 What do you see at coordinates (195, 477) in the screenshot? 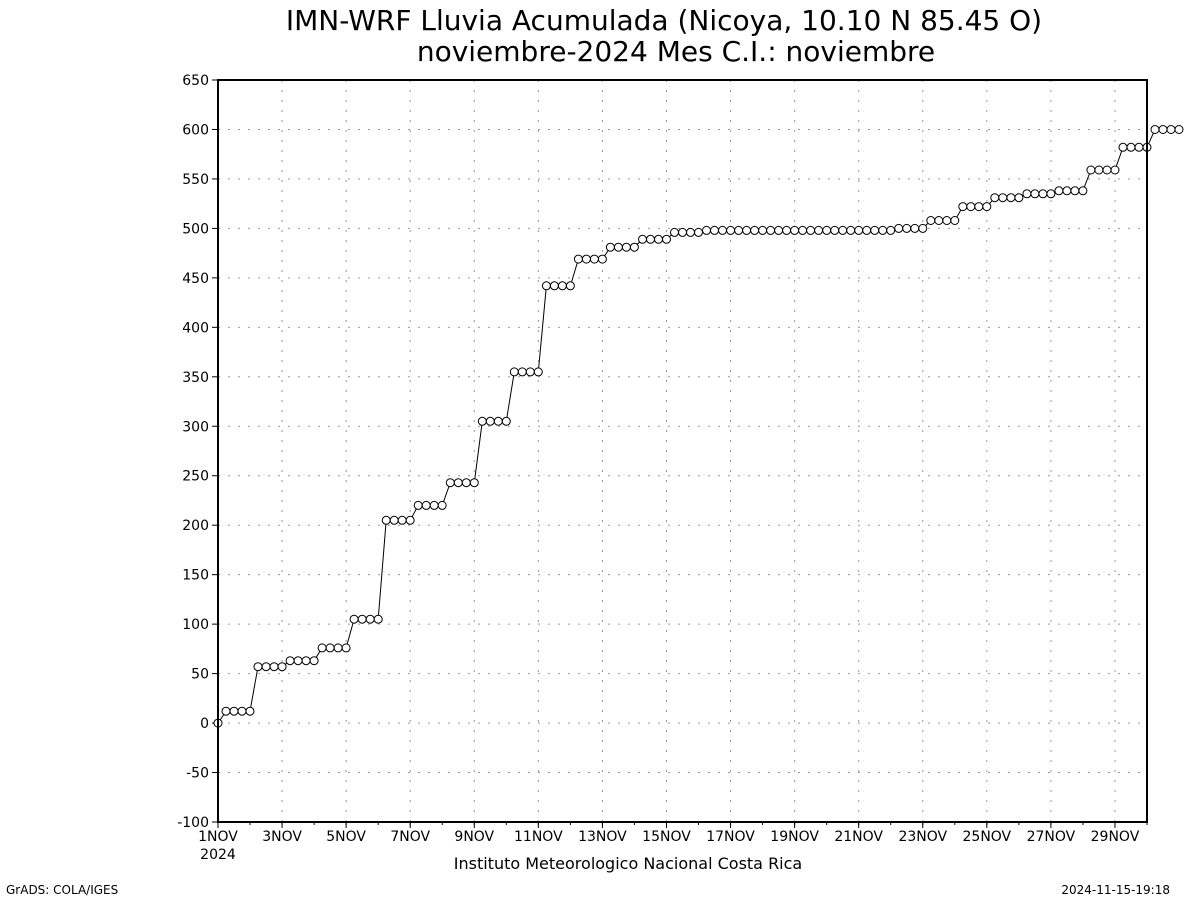
I see `y-tick-label: 250` at bounding box center [195, 477].